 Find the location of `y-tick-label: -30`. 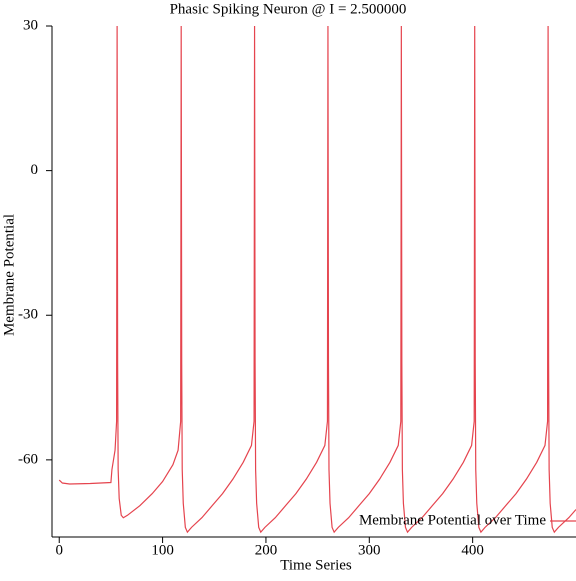

y-tick-label: -30 is located at coordinates (28, 315).